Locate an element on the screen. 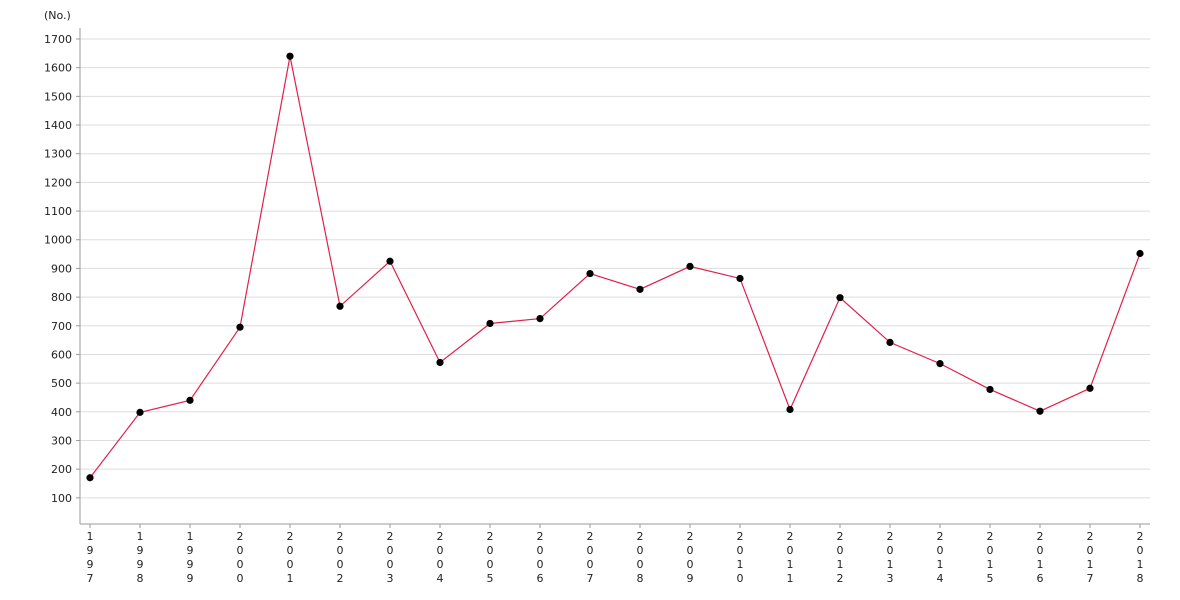 This screenshot has height=600, width=1180. y-tick-label: 1200 is located at coordinates (58, 182).